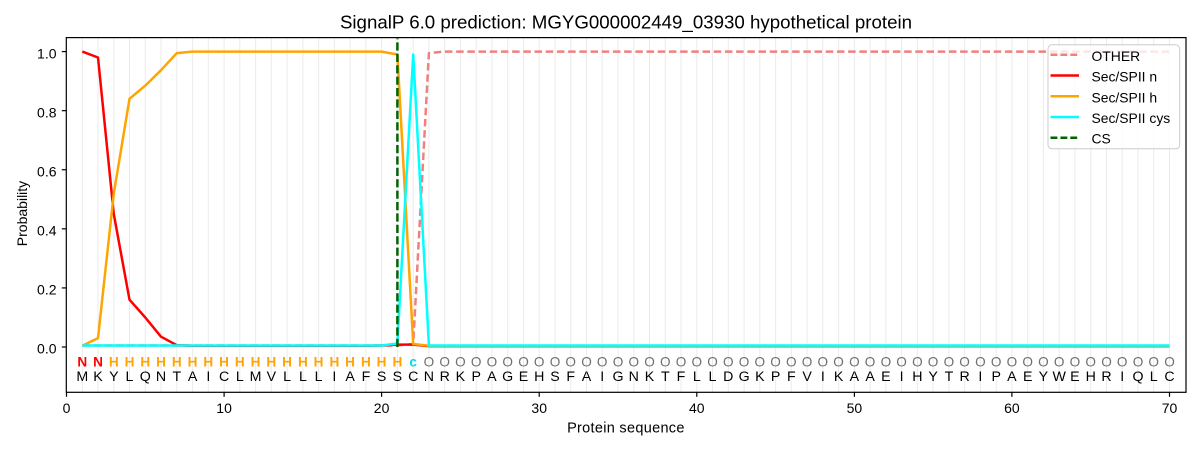  I want to click on svg-text: S, so click(554, 377).